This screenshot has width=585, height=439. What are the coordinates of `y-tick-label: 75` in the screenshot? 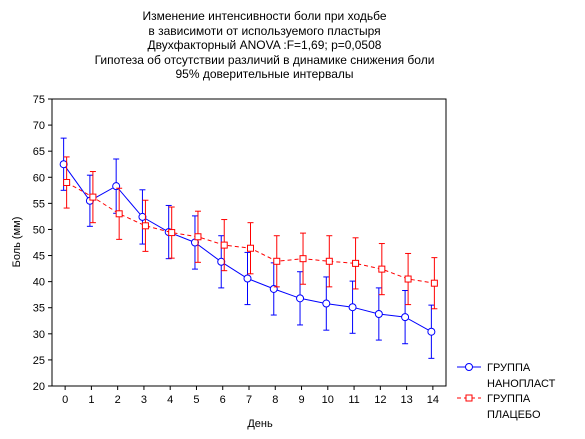 It's located at (39, 100).